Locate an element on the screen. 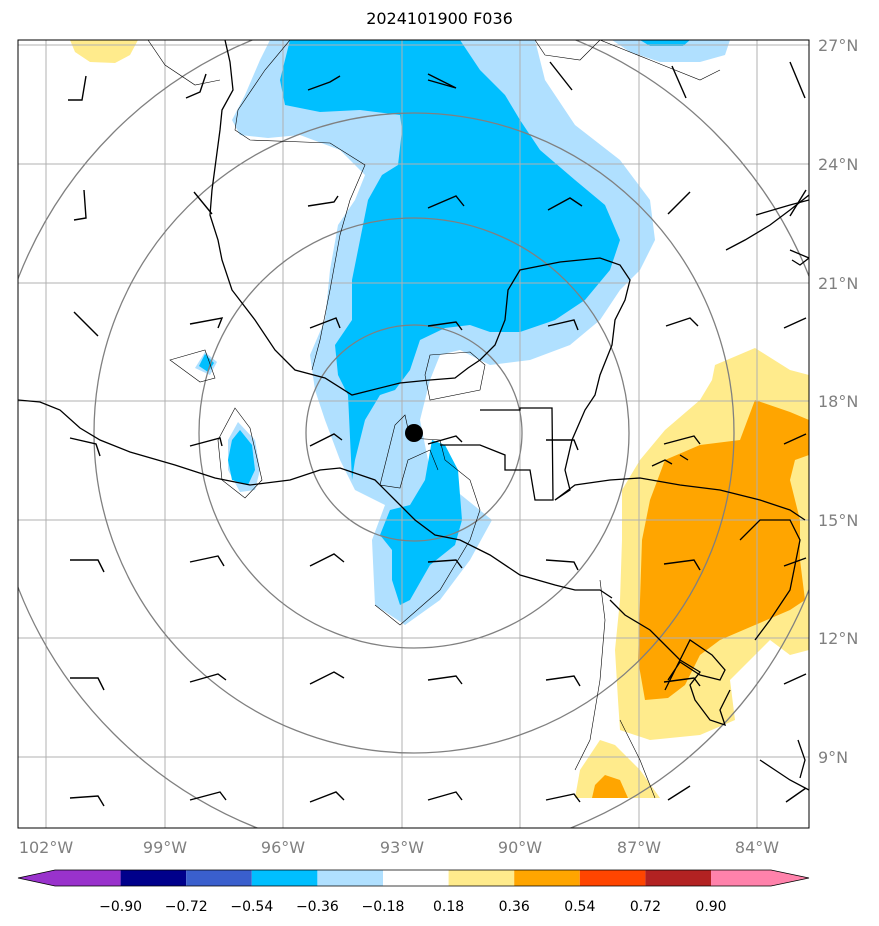 The image size is (879, 926). positive-shading is located at coordinates (700, 599).